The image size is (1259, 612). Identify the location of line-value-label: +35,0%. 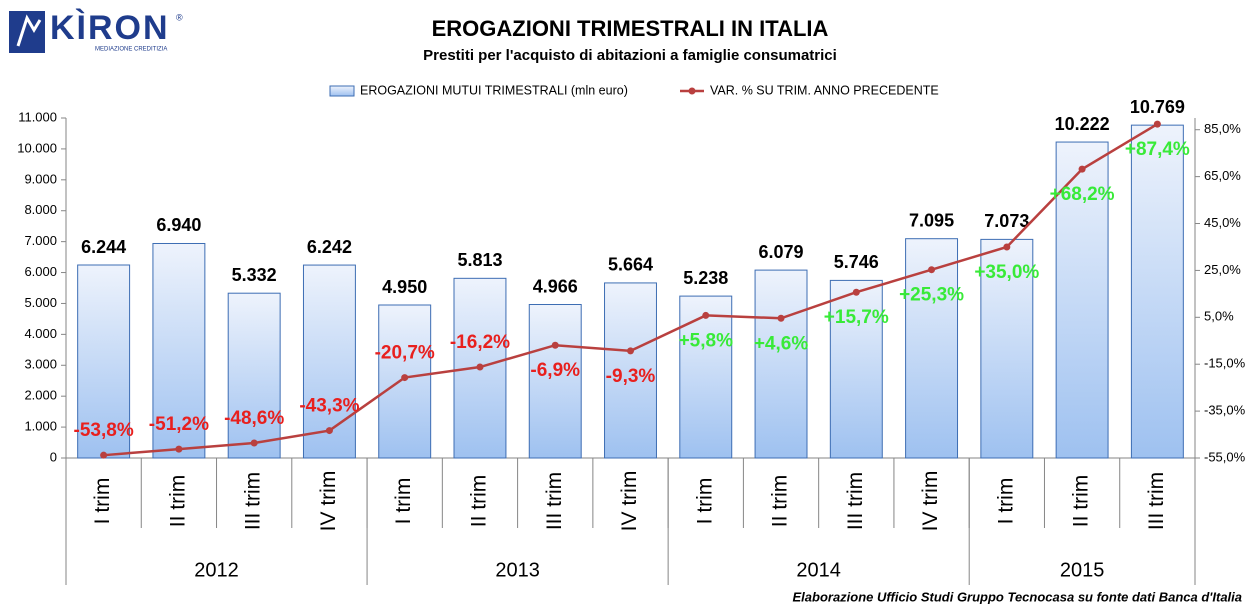
(1006, 272).